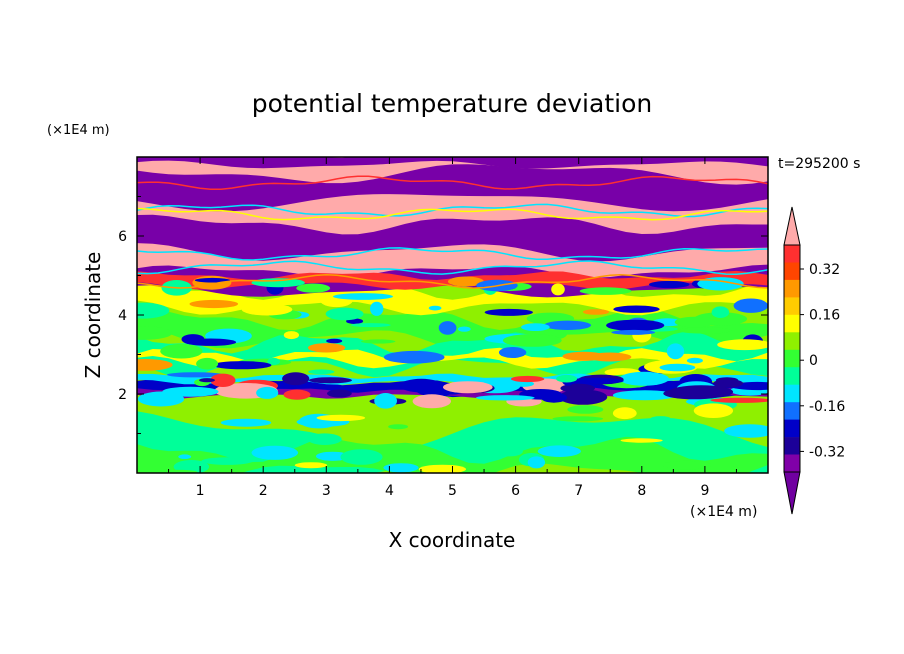 This screenshot has width=904, height=654. Describe the element at coordinates (819, 164) in the screenshot. I see `time-label: t=295200 s` at that location.